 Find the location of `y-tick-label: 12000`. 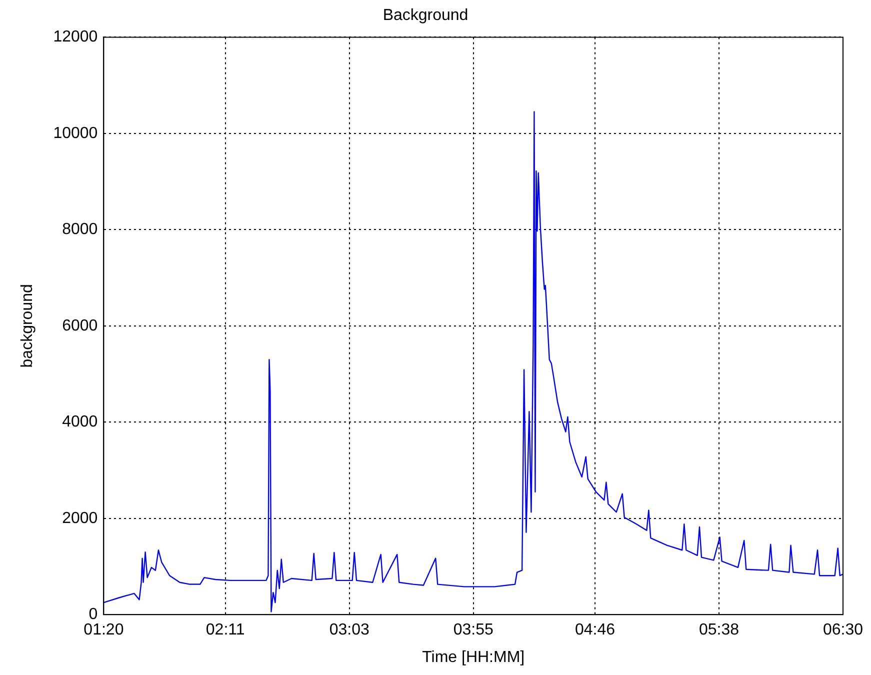

y-tick-label: 12000 is located at coordinates (75, 37).